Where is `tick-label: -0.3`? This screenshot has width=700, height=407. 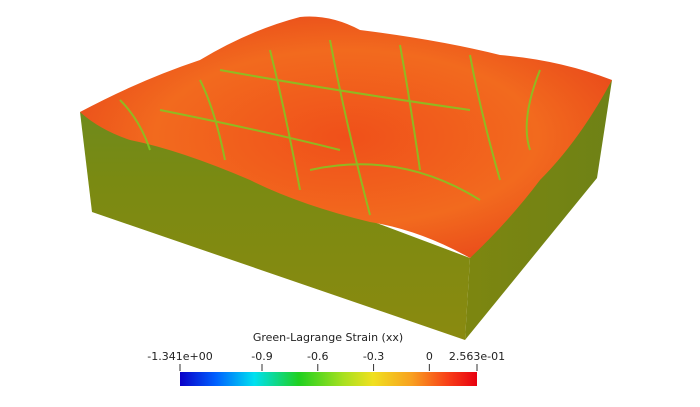
tick-label: -0.3 is located at coordinates (373, 356).